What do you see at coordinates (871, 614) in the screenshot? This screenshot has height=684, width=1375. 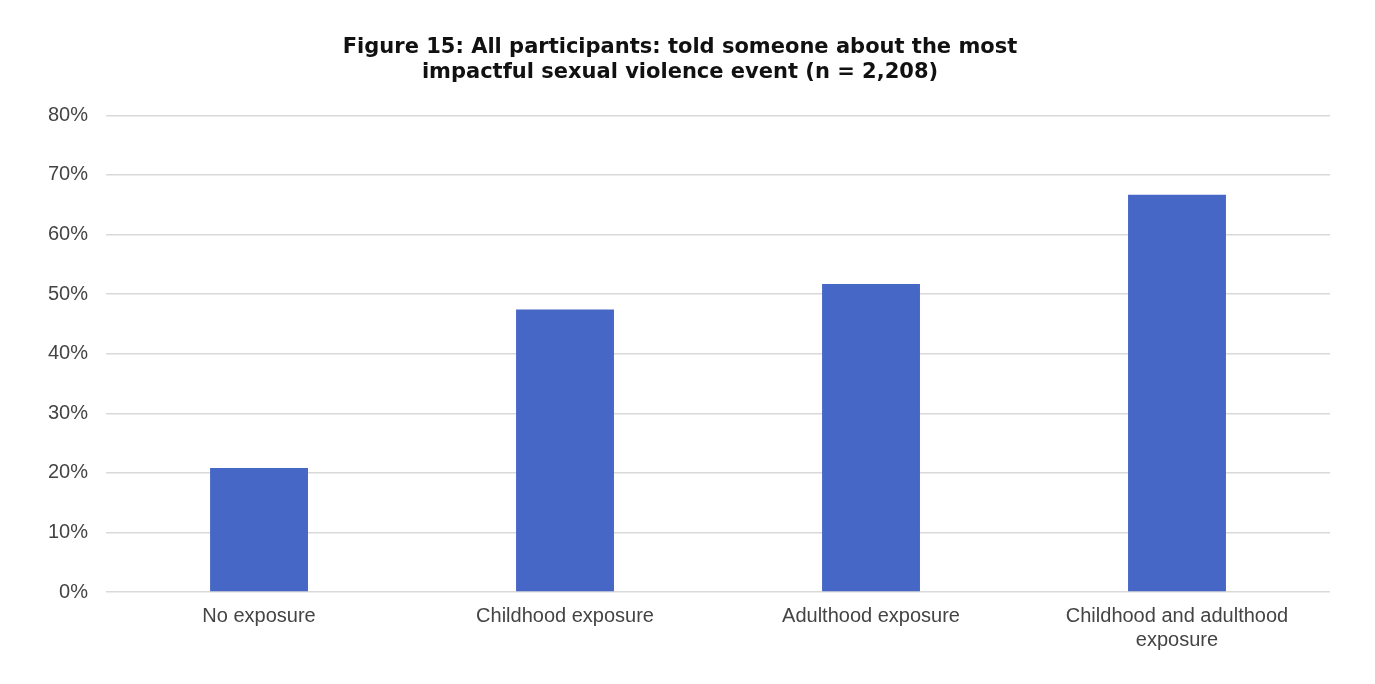 I see `x-tick-label: Adulthood exposure` at bounding box center [871, 614].